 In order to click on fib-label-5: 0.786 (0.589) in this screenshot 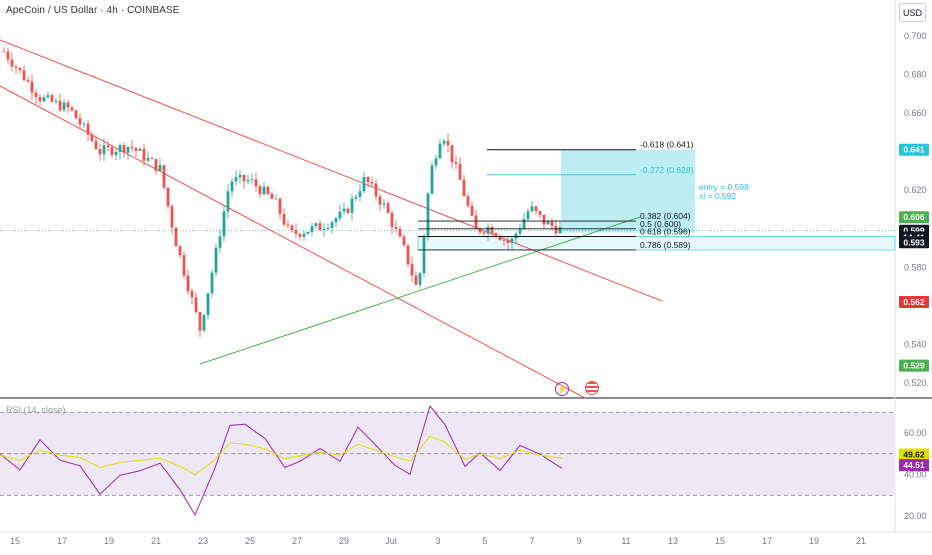, I will do `click(665, 245)`.